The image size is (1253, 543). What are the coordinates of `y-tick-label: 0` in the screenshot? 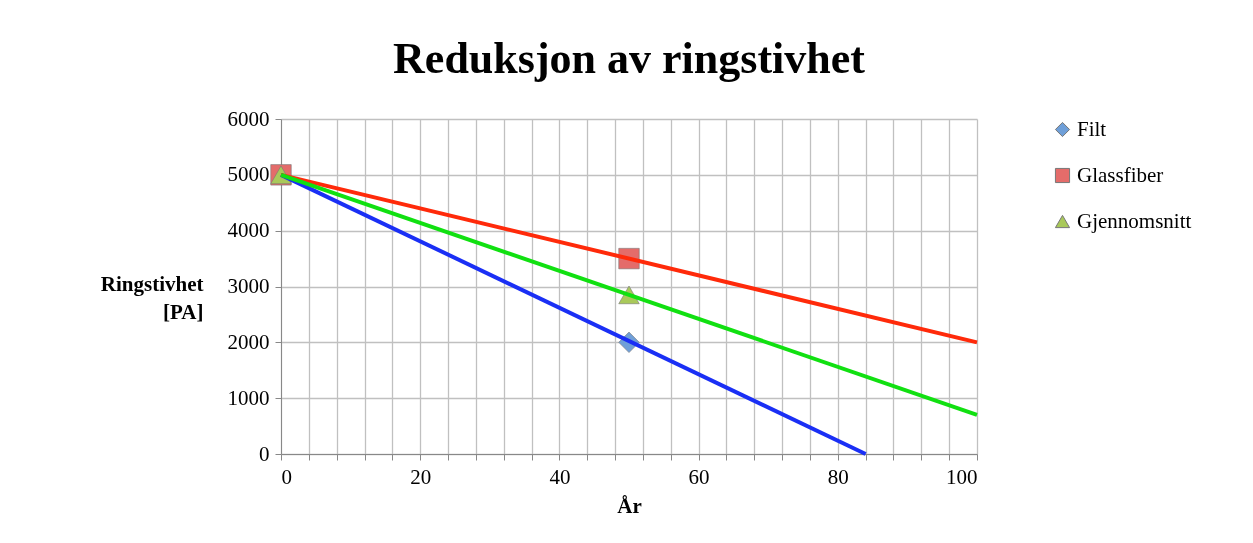 It's located at (264, 453).